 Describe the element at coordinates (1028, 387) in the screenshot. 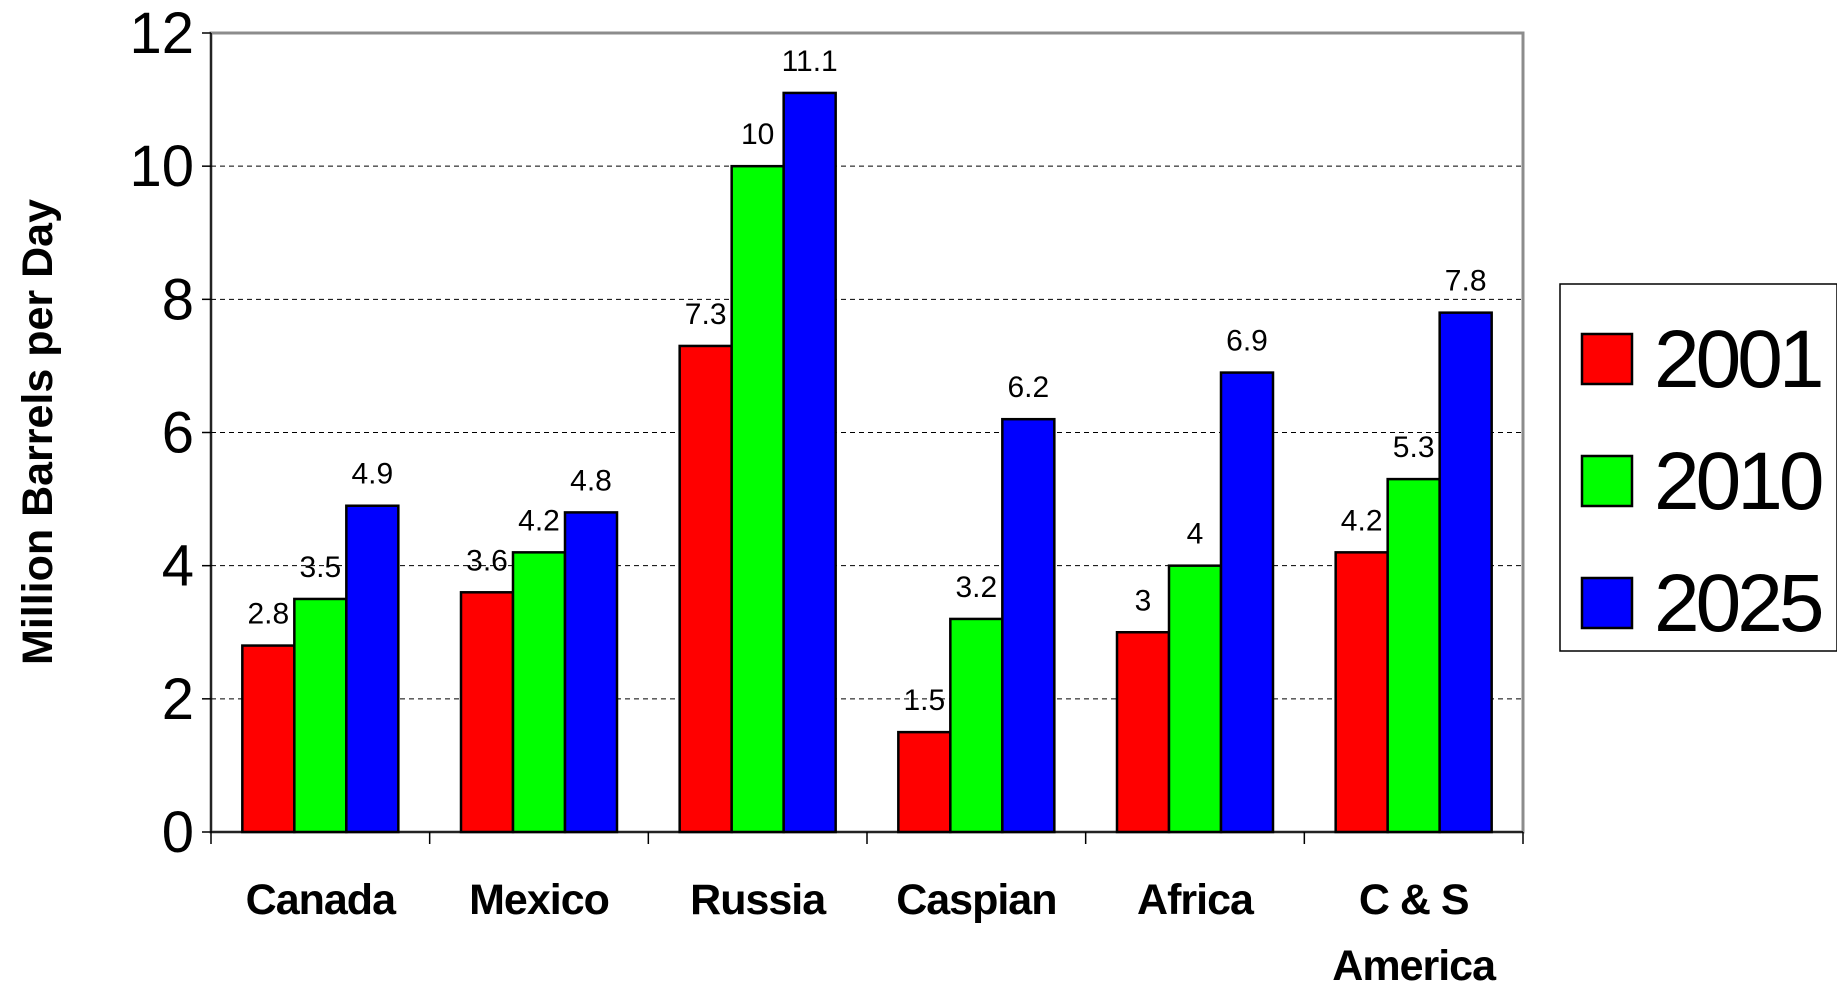

I see `data-label: 6.2` at that location.